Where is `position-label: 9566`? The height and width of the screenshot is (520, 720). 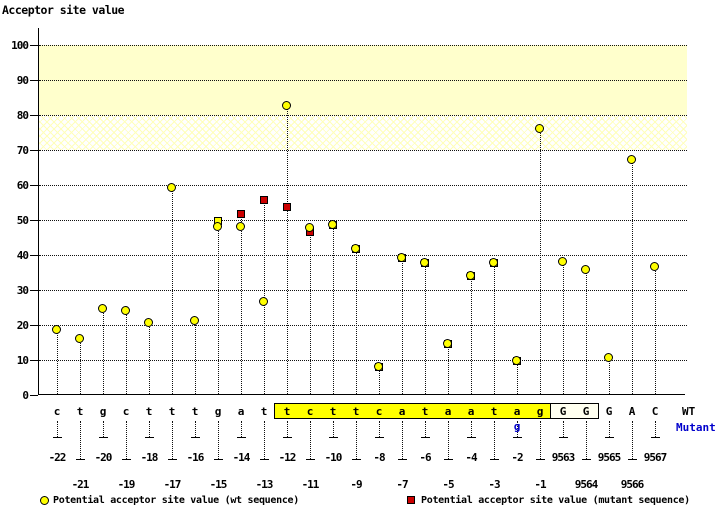
position-label: 9566 is located at coordinates (632, 484).